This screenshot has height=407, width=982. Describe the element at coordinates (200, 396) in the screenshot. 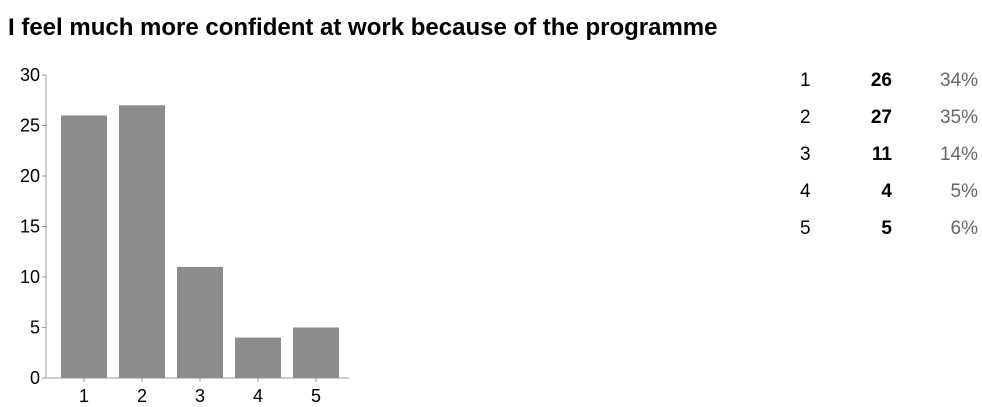

I see `x-tick-label: 3` at that location.